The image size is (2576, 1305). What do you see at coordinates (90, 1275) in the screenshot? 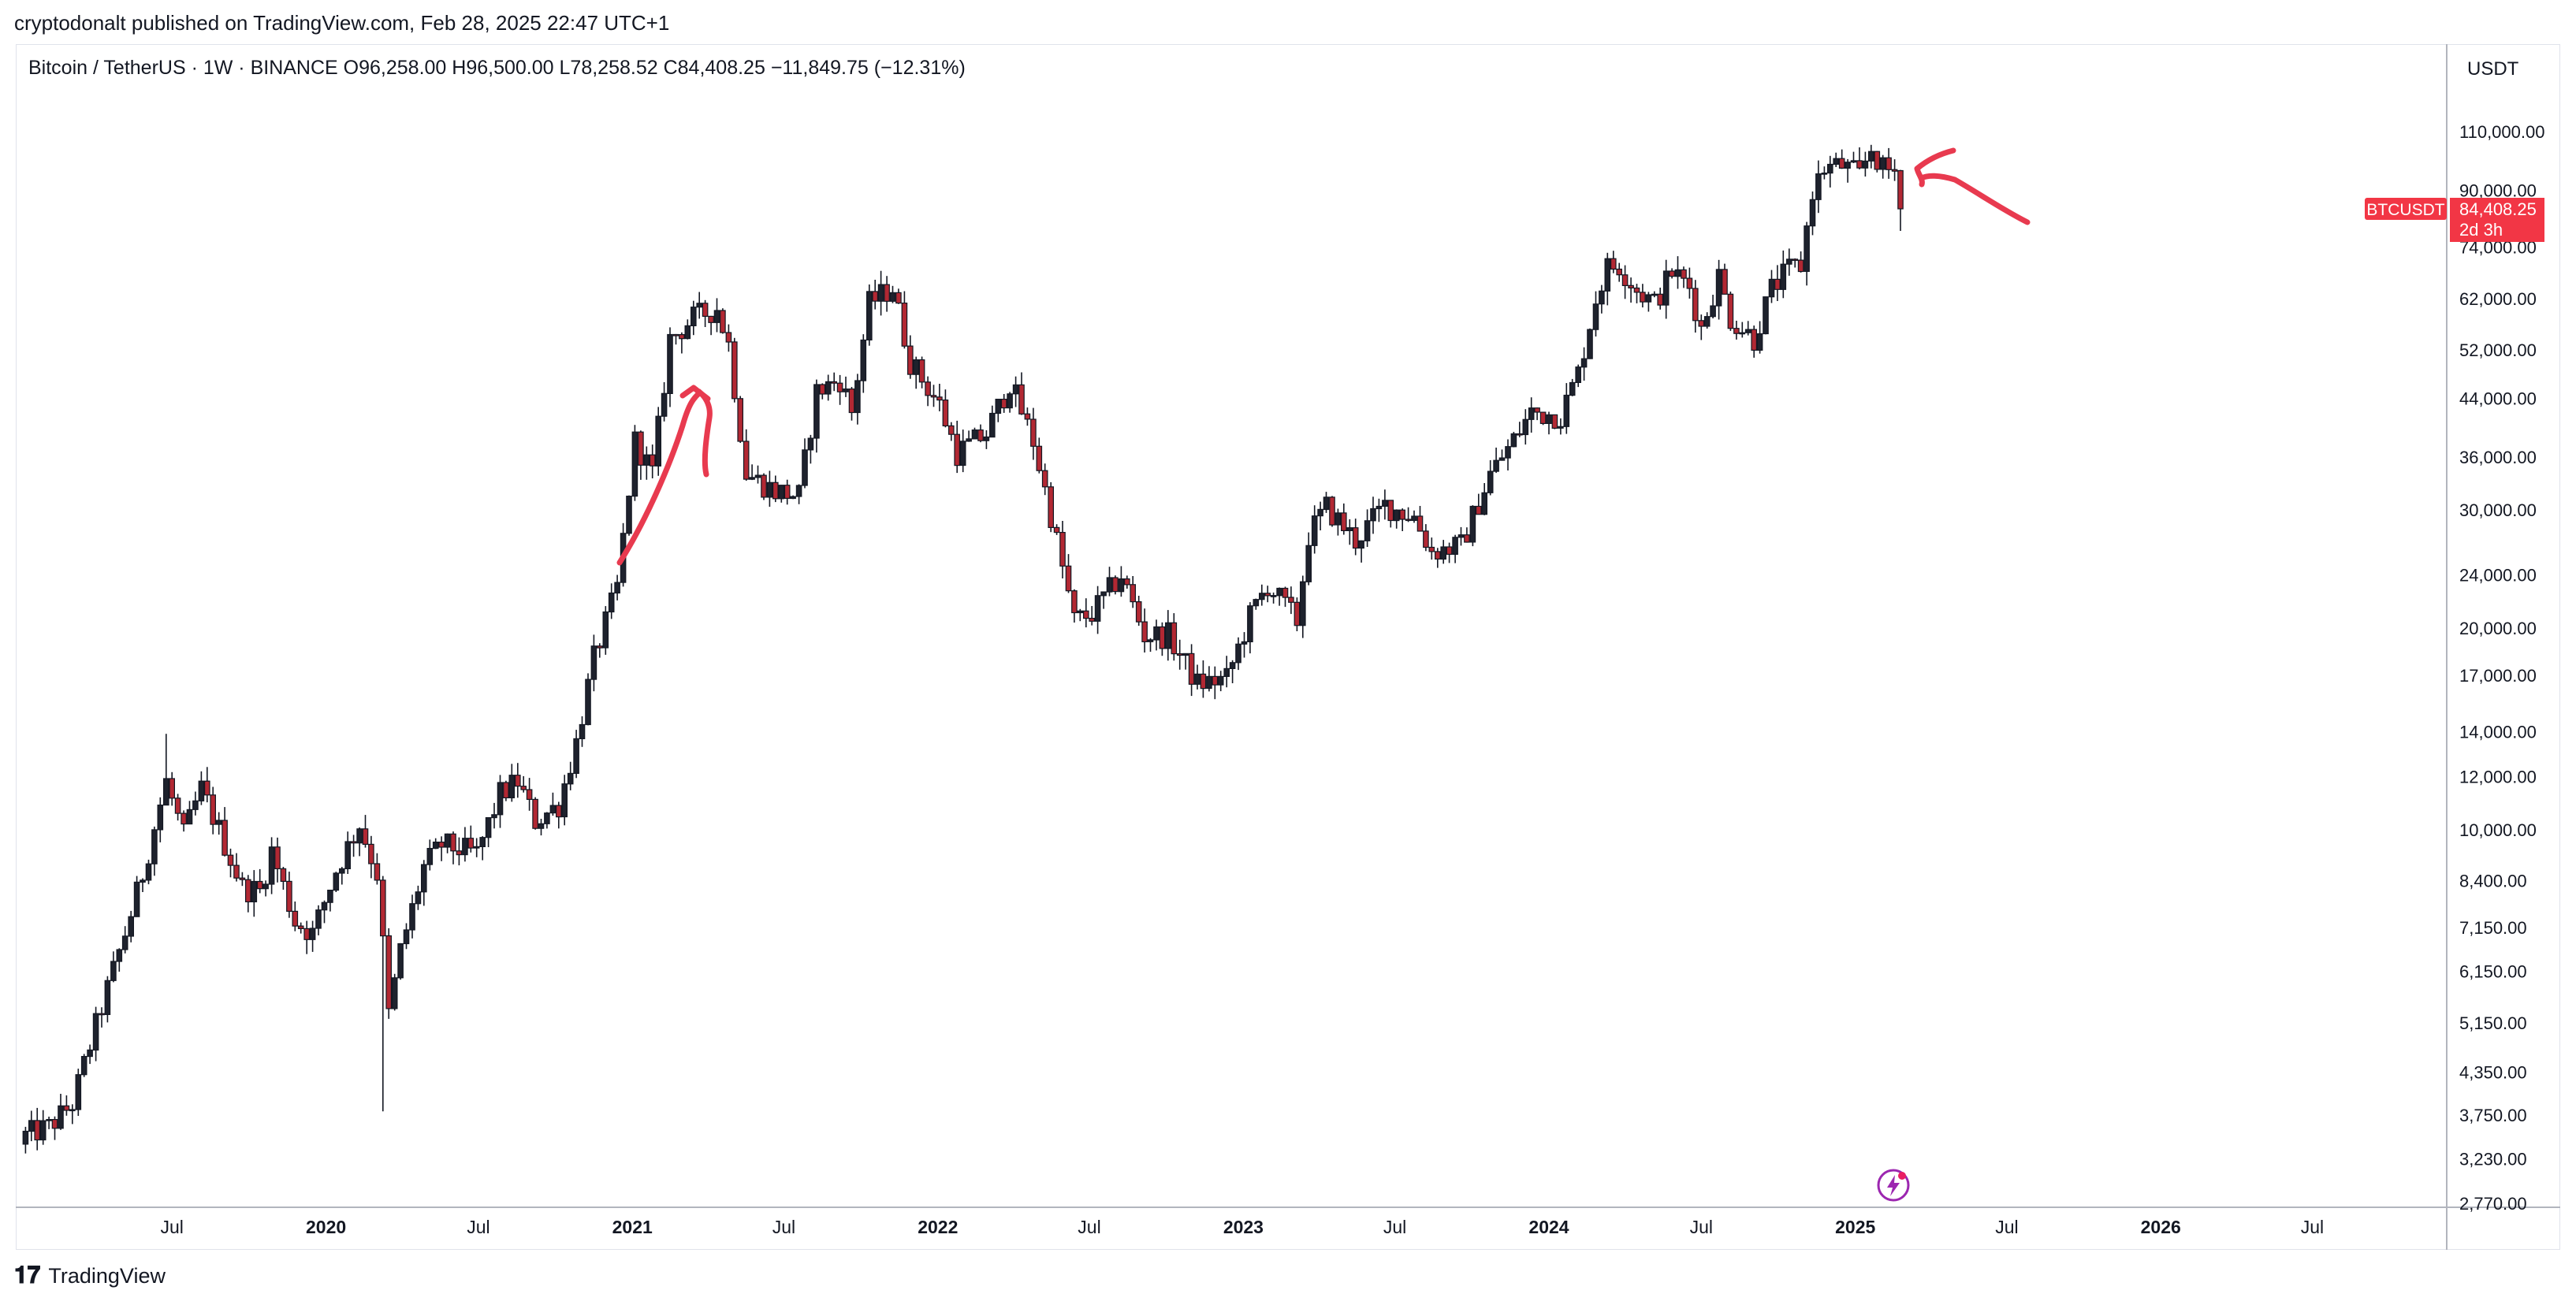
I see `tradingview-logo: 𝟏𝟕 TradingView` at bounding box center [90, 1275].